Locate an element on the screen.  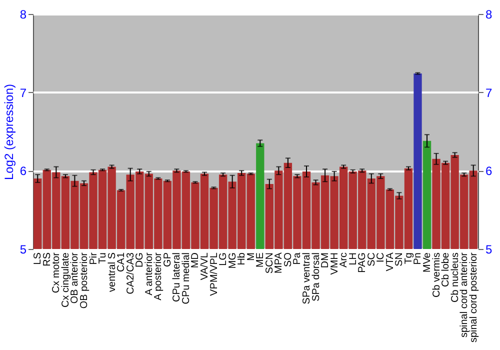
x-tick-label: MG is located at coordinates (232, 260).